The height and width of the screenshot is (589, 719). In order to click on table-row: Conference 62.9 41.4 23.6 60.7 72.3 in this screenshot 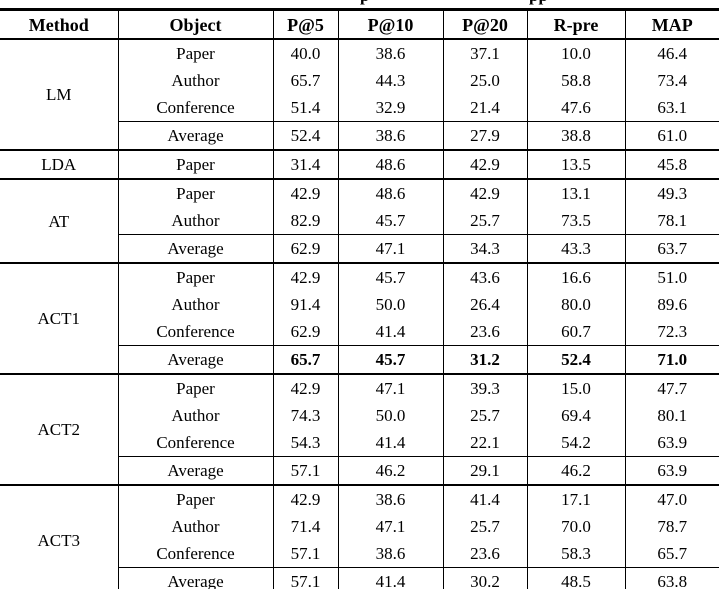, I will do `click(359, 332)`.